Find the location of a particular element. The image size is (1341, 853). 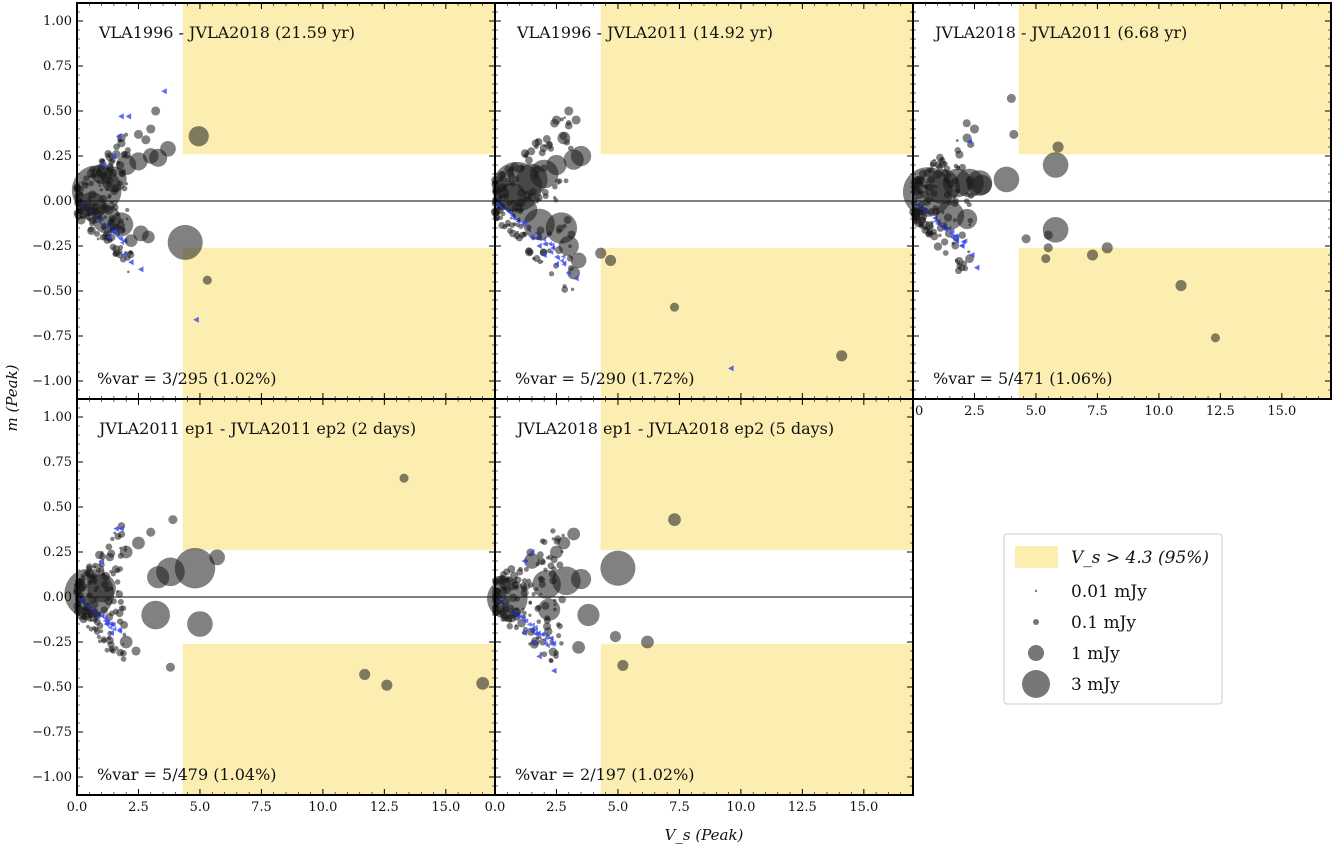

y-tick-label: 0.50 is located at coordinates (57, 111).